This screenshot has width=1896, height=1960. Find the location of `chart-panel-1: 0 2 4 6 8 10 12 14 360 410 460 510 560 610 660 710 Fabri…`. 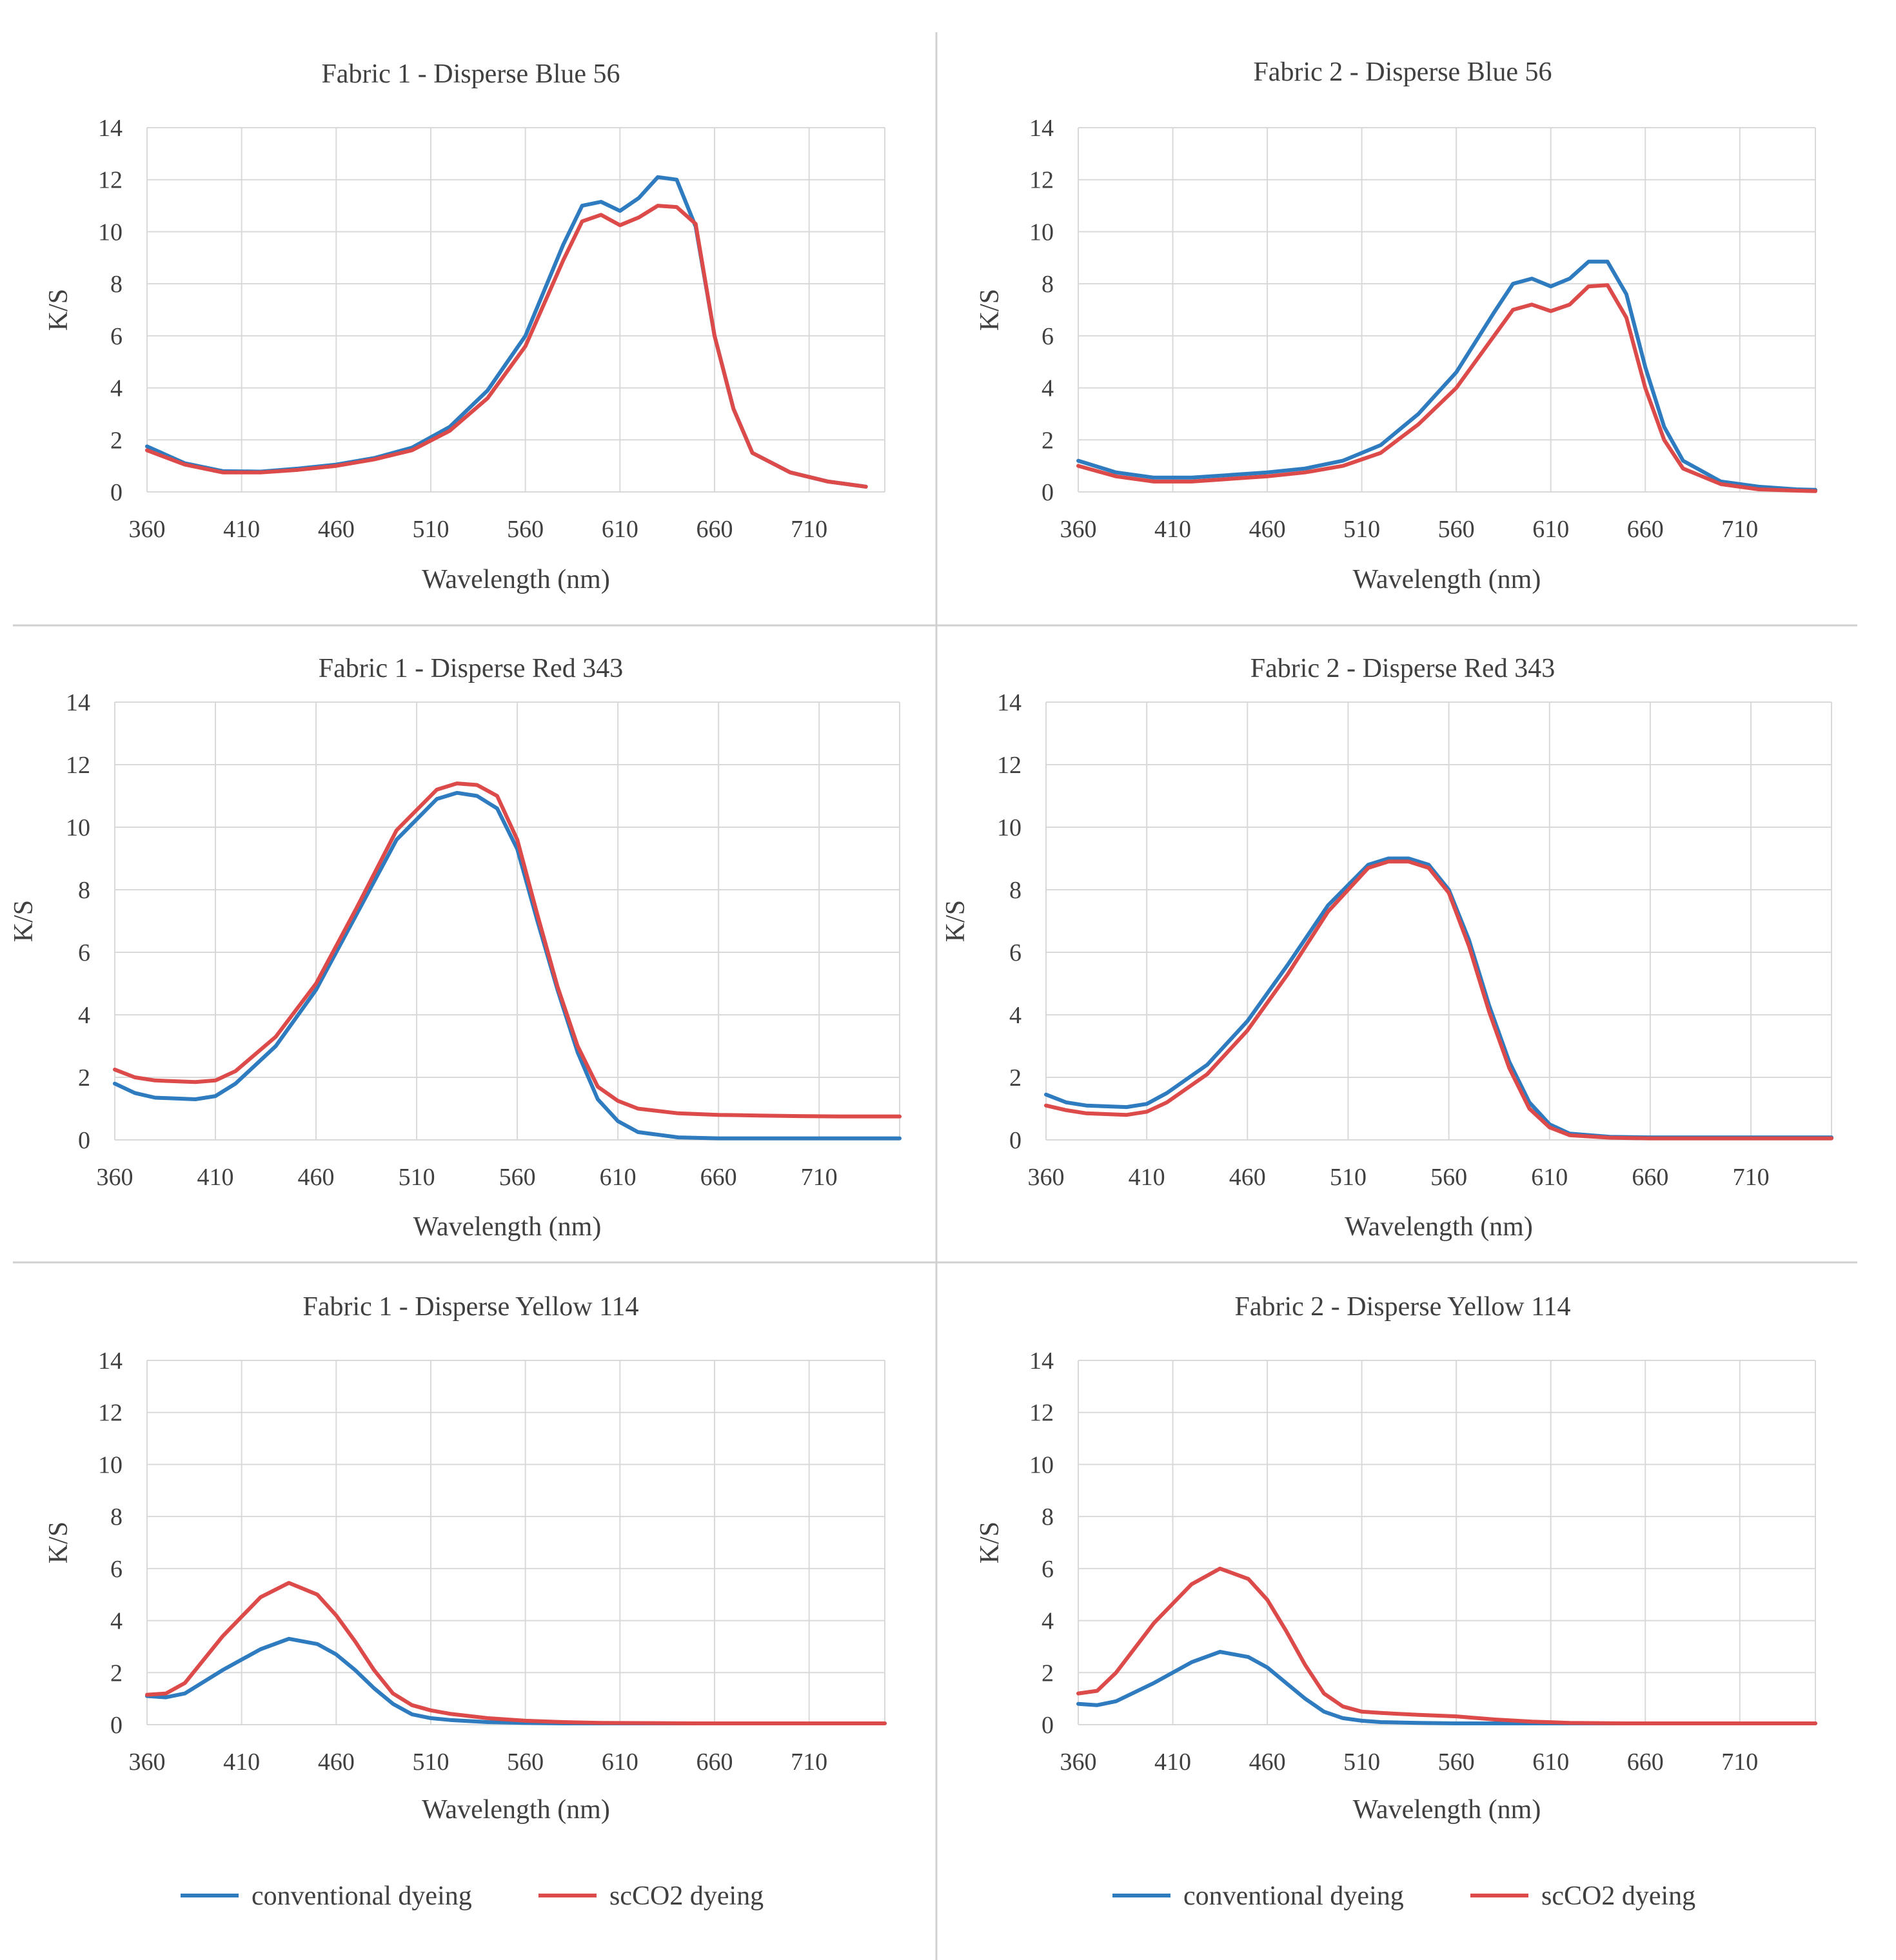

chart-panel-1: 0 2 4 6 8 10 12 14 360 410 460 510 560 610 660 710 Fabri… is located at coordinates (464, 326).